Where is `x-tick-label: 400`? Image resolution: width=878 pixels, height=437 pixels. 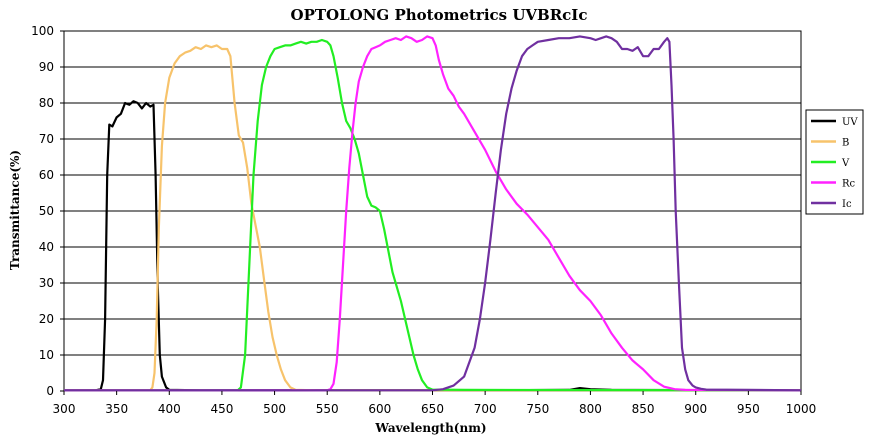 x-tick-label: 400 is located at coordinates (169, 409).